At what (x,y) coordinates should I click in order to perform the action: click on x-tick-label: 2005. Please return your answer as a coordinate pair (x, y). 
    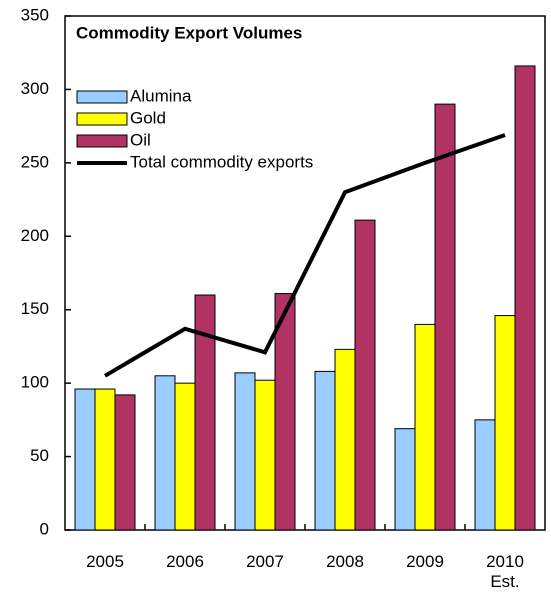
    Looking at the image, I should click on (105, 561).